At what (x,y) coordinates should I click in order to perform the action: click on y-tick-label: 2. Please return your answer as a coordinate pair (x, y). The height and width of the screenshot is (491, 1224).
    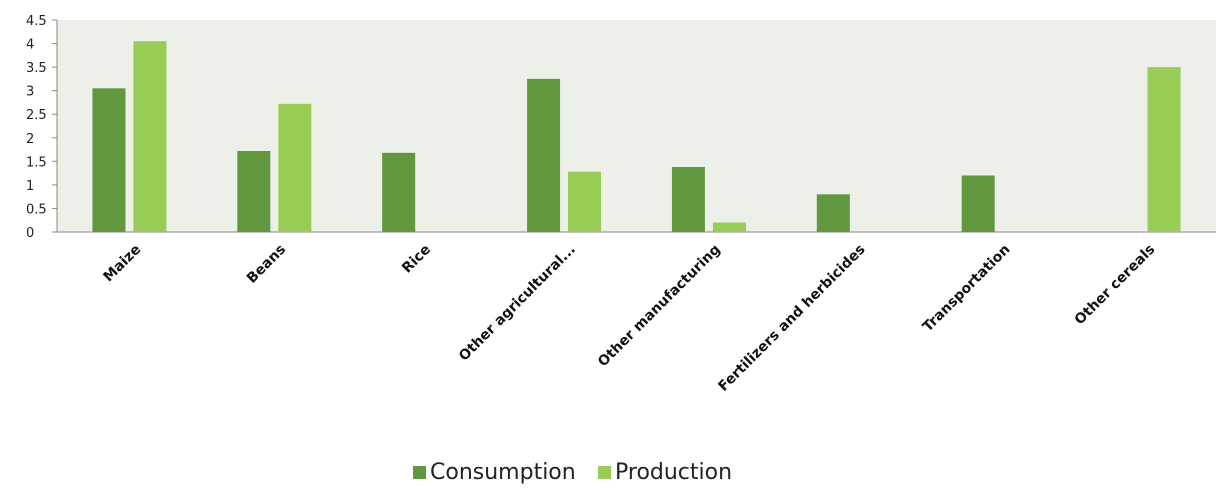
    Looking at the image, I should click on (30, 139).